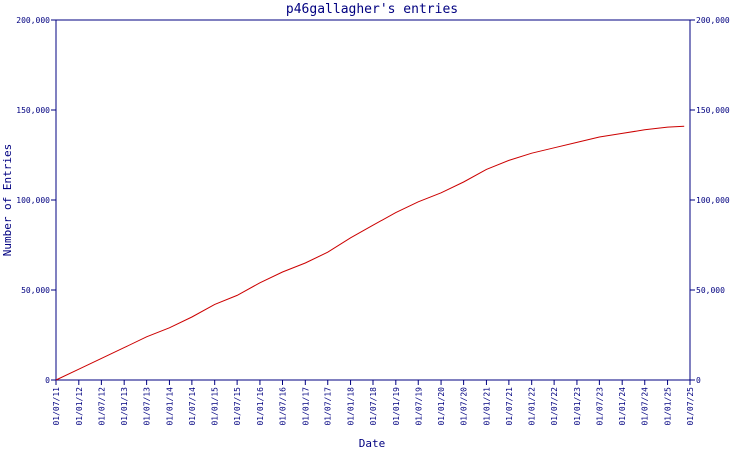  Describe the element at coordinates (260, 406) in the screenshot. I see `x-tick-label: 01/01/16` at that location.